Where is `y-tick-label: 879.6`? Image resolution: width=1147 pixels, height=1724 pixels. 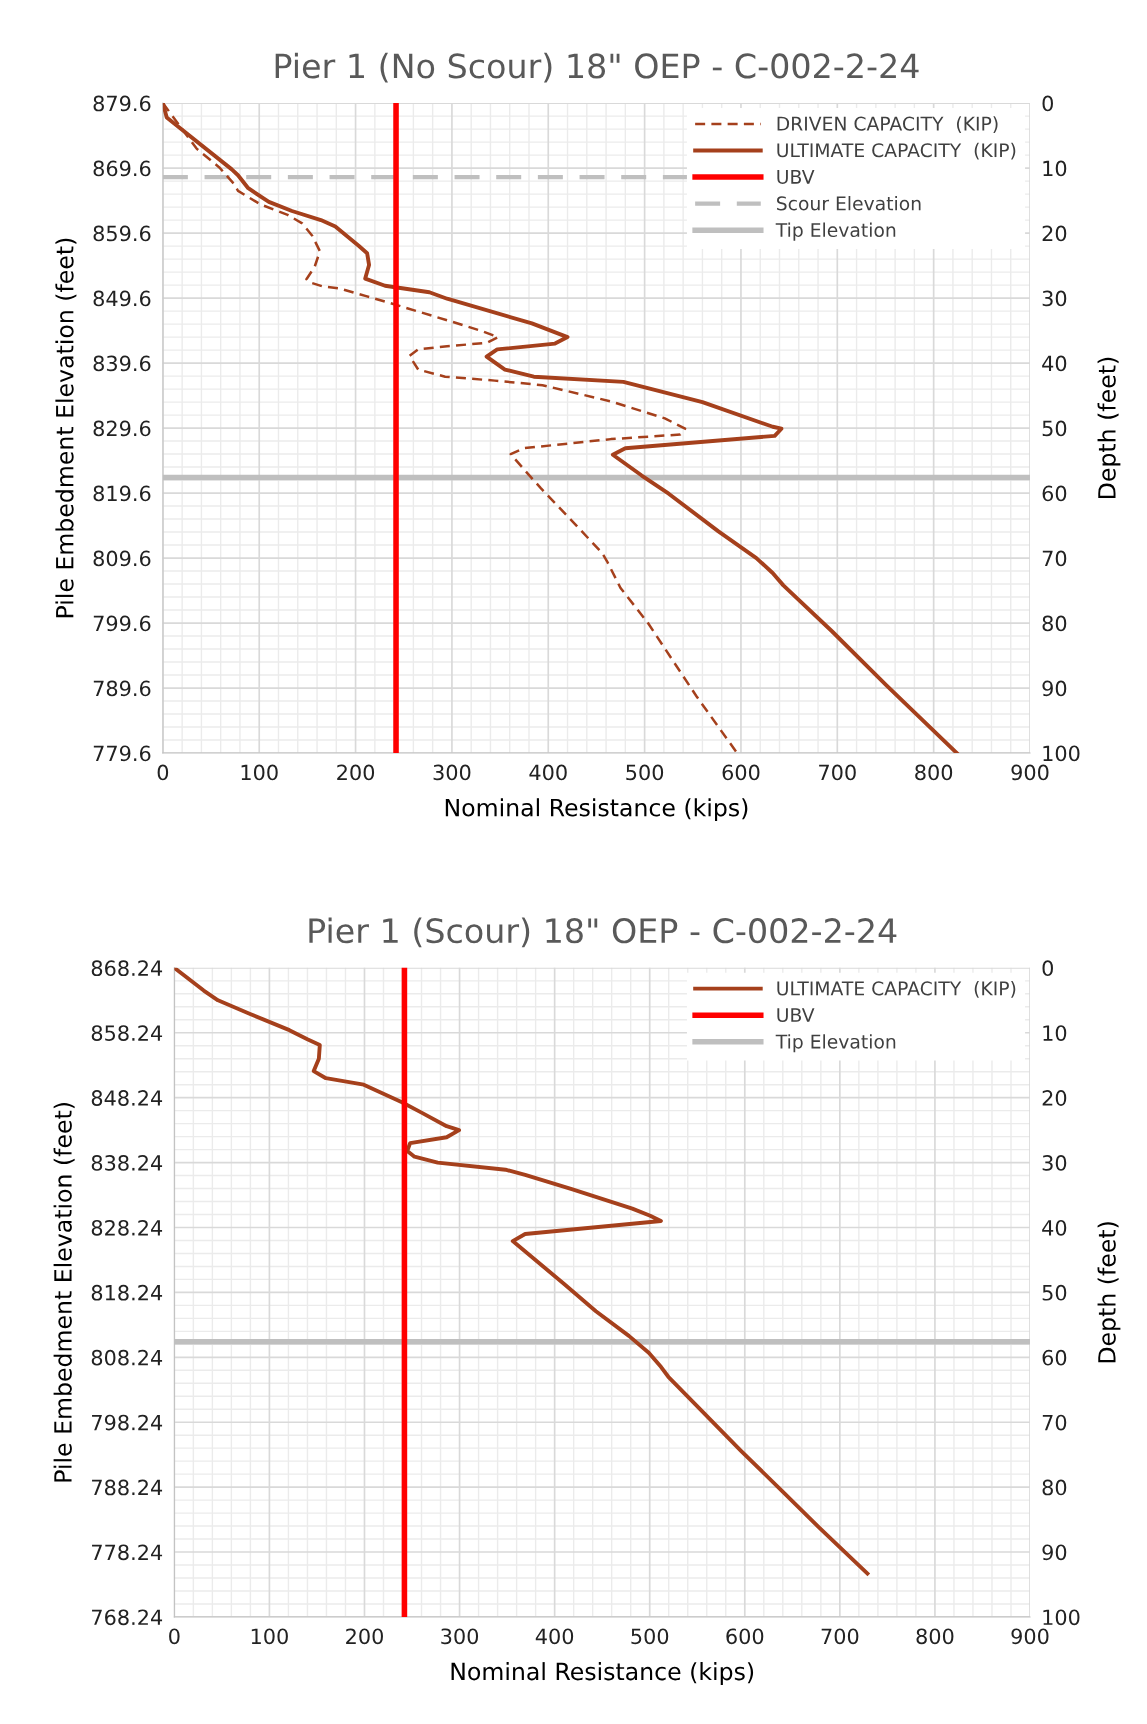
y-tick-label: 879.6 is located at coordinates (122, 103).